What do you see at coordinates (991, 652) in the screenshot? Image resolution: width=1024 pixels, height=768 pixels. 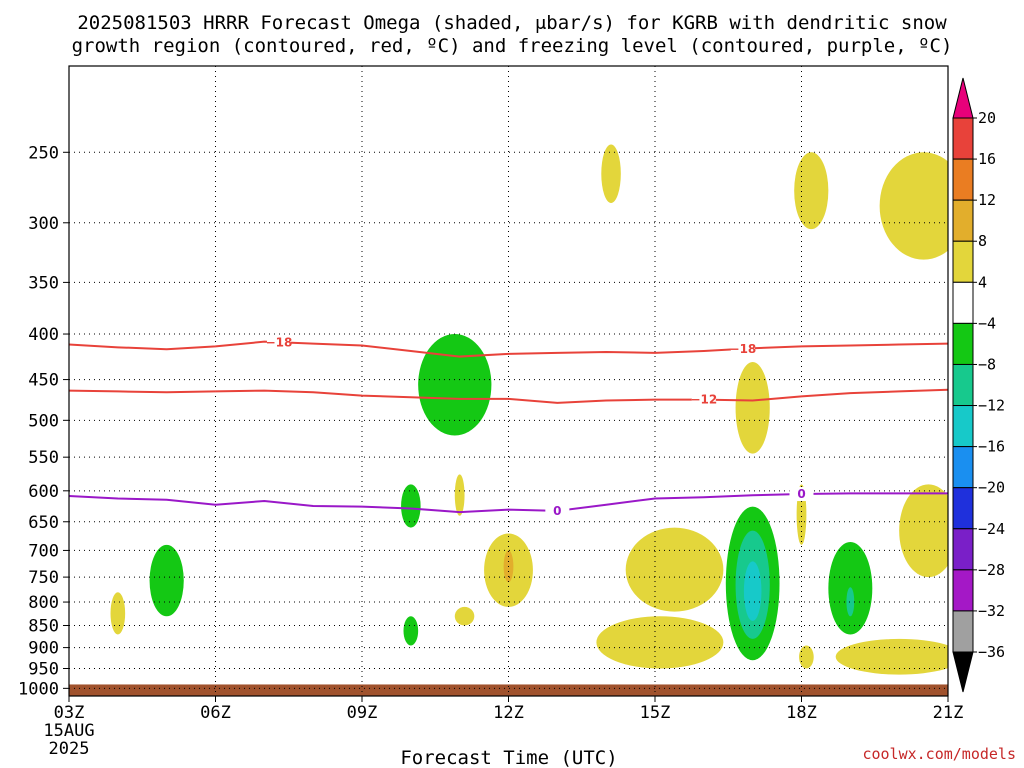 I see `colorbar-label-13: −36` at bounding box center [991, 652].